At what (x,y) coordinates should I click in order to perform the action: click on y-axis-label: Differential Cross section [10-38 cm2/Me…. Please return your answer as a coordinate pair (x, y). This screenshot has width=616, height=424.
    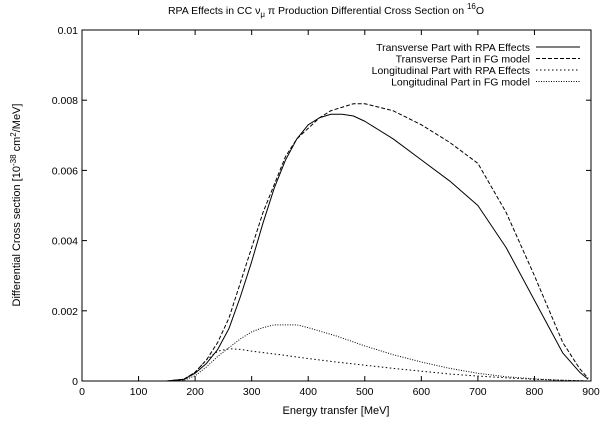
    Looking at the image, I should click on (16, 205).